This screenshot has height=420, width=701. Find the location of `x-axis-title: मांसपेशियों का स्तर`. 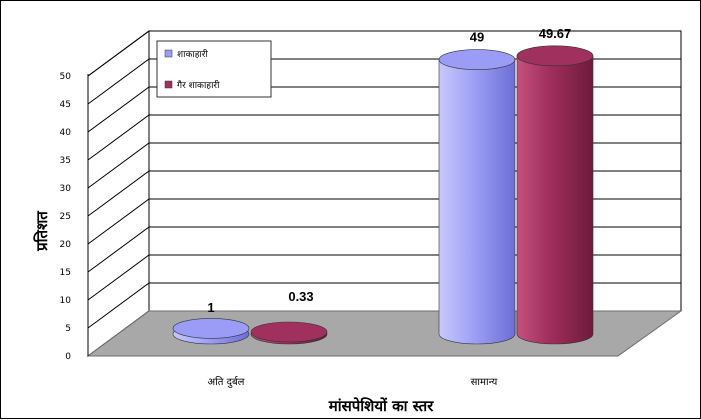

x-axis-title: मांसपेशियों का स्तर is located at coordinates (381, 406).